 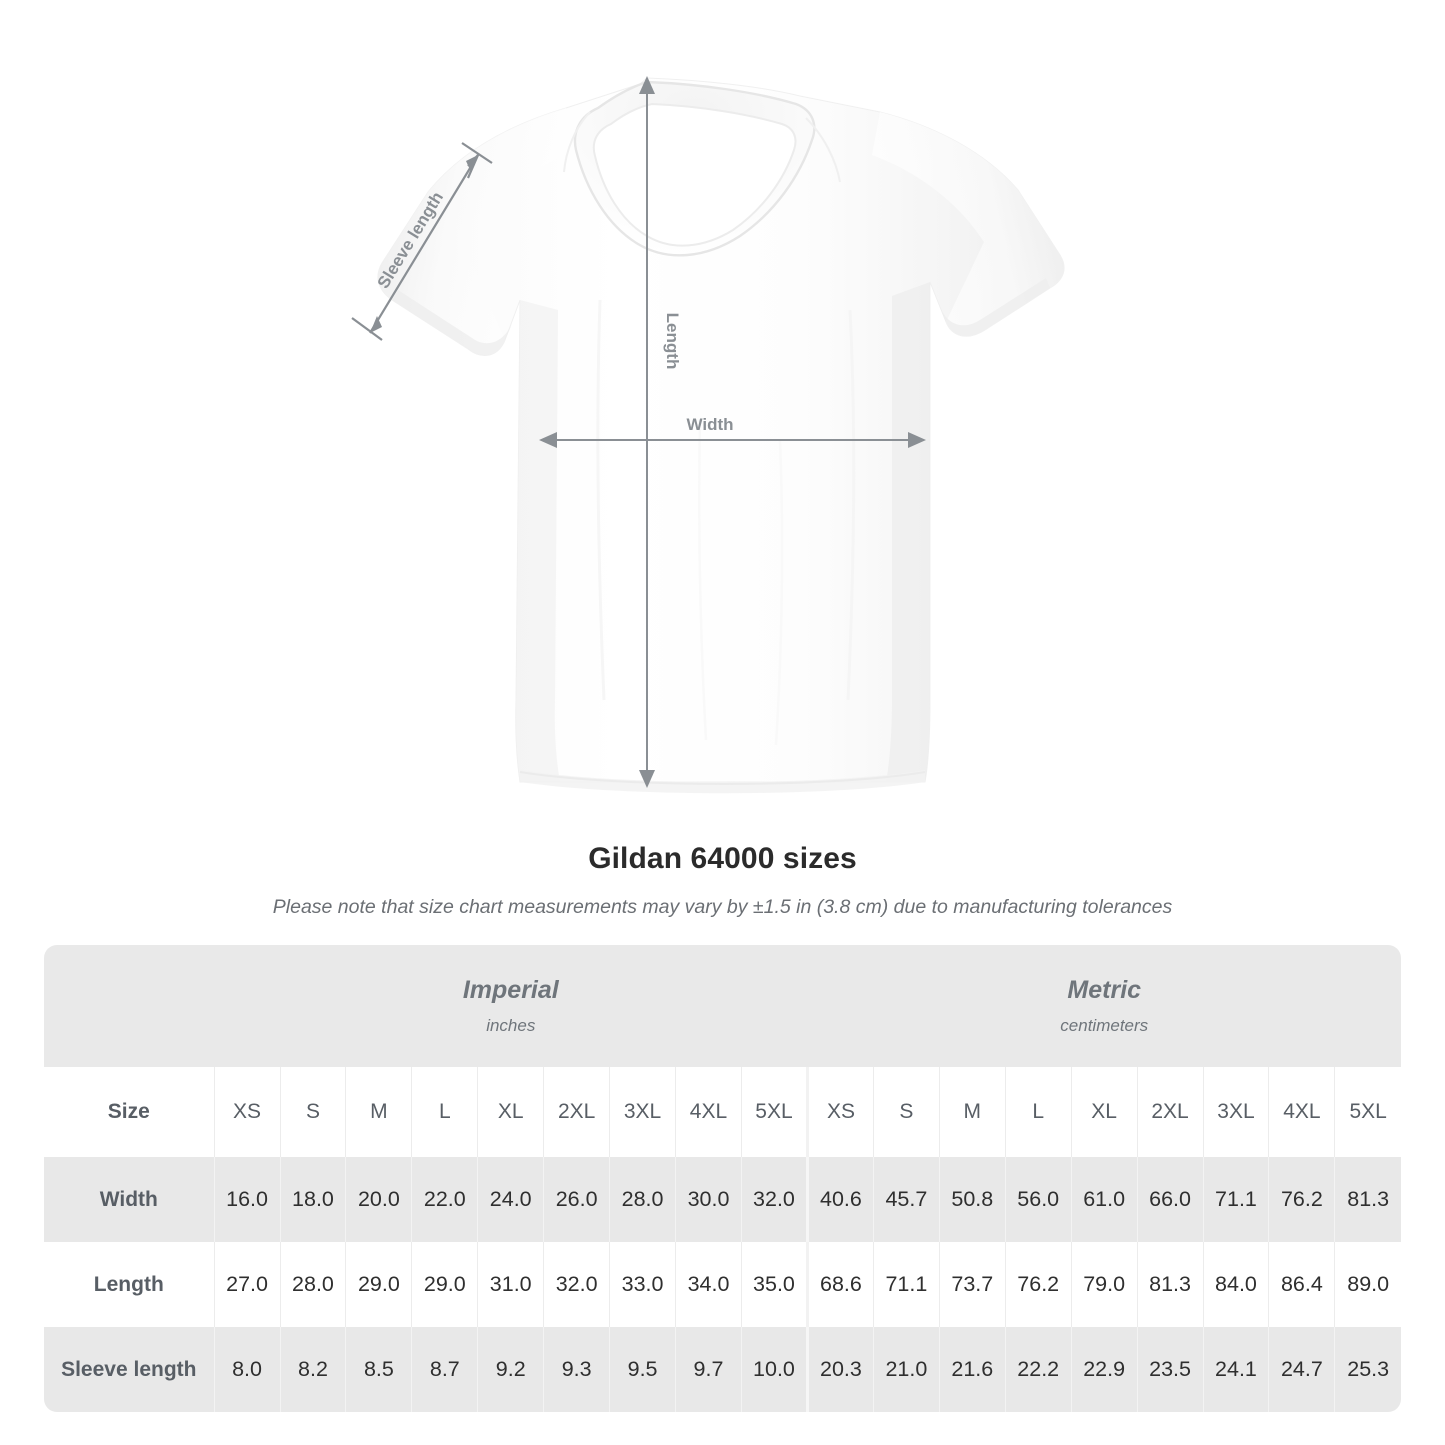 What do you see at coordinates (1301, 1284) in the screenshot?
I see `cell-length-metric-4xl: 86.4` at bounding box center [1301, 1284].